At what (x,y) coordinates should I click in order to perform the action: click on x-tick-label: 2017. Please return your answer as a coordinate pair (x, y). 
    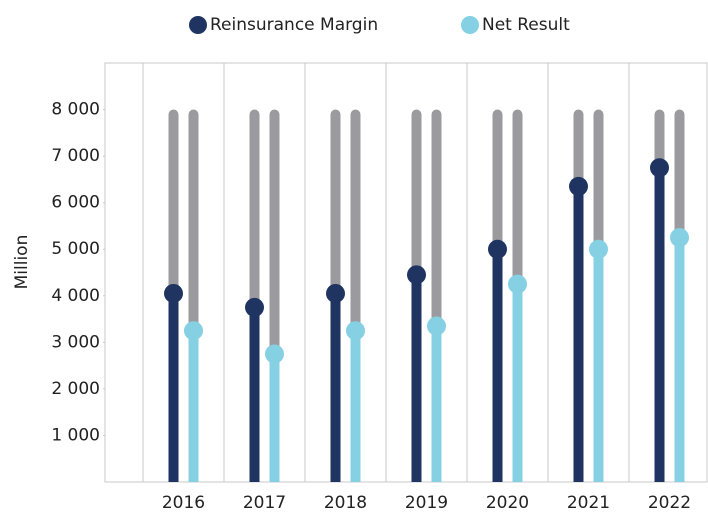
    Looking at the image, I should click on (264, 502).